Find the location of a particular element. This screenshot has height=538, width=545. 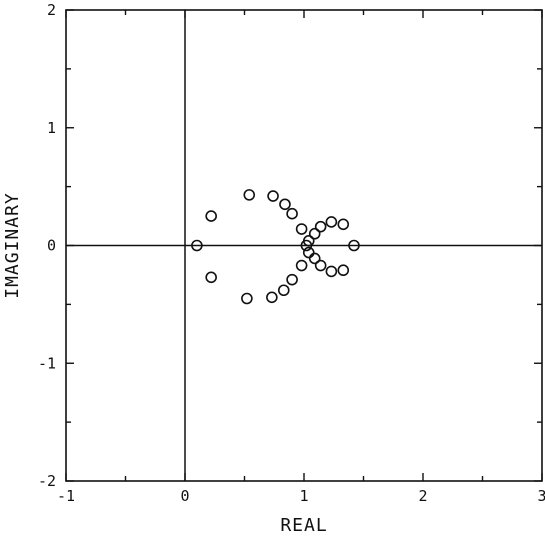

y-tick-label: -1 is located at coordinates (47, 363).